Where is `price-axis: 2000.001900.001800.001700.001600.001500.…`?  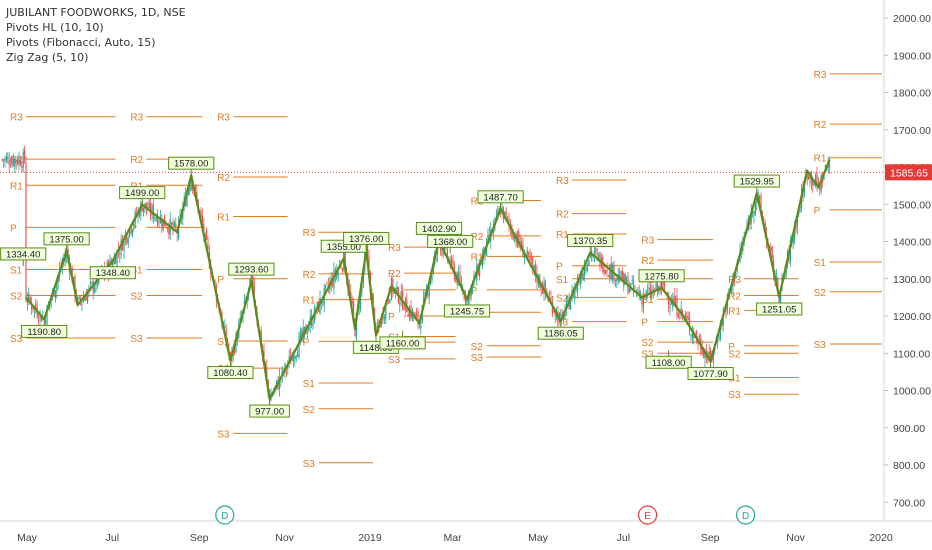 price-axis: 2000.001900.001800.001700.001600.001500.… is located at coordinates (907, 260).